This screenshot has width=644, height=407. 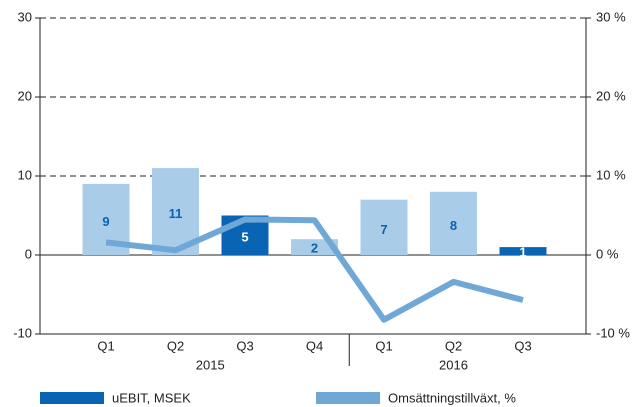 What do you see at coordinates (25, 95) in the screenshot?
I see `y-tick-label: 20` at bounding box center [25, 95].